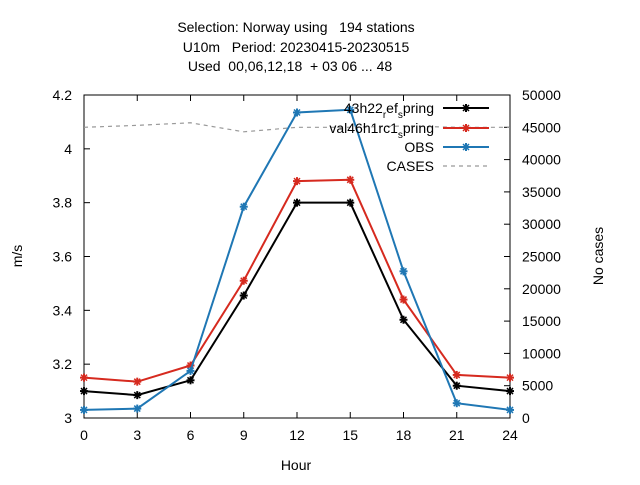 The width and height of the screenshot is (640, 485). What do you see at coordinates (296, 47) in the screenshot?
I see `chart-title-line-2: U10m Period: 20230415-20230515` at bounding box center [296, 47].